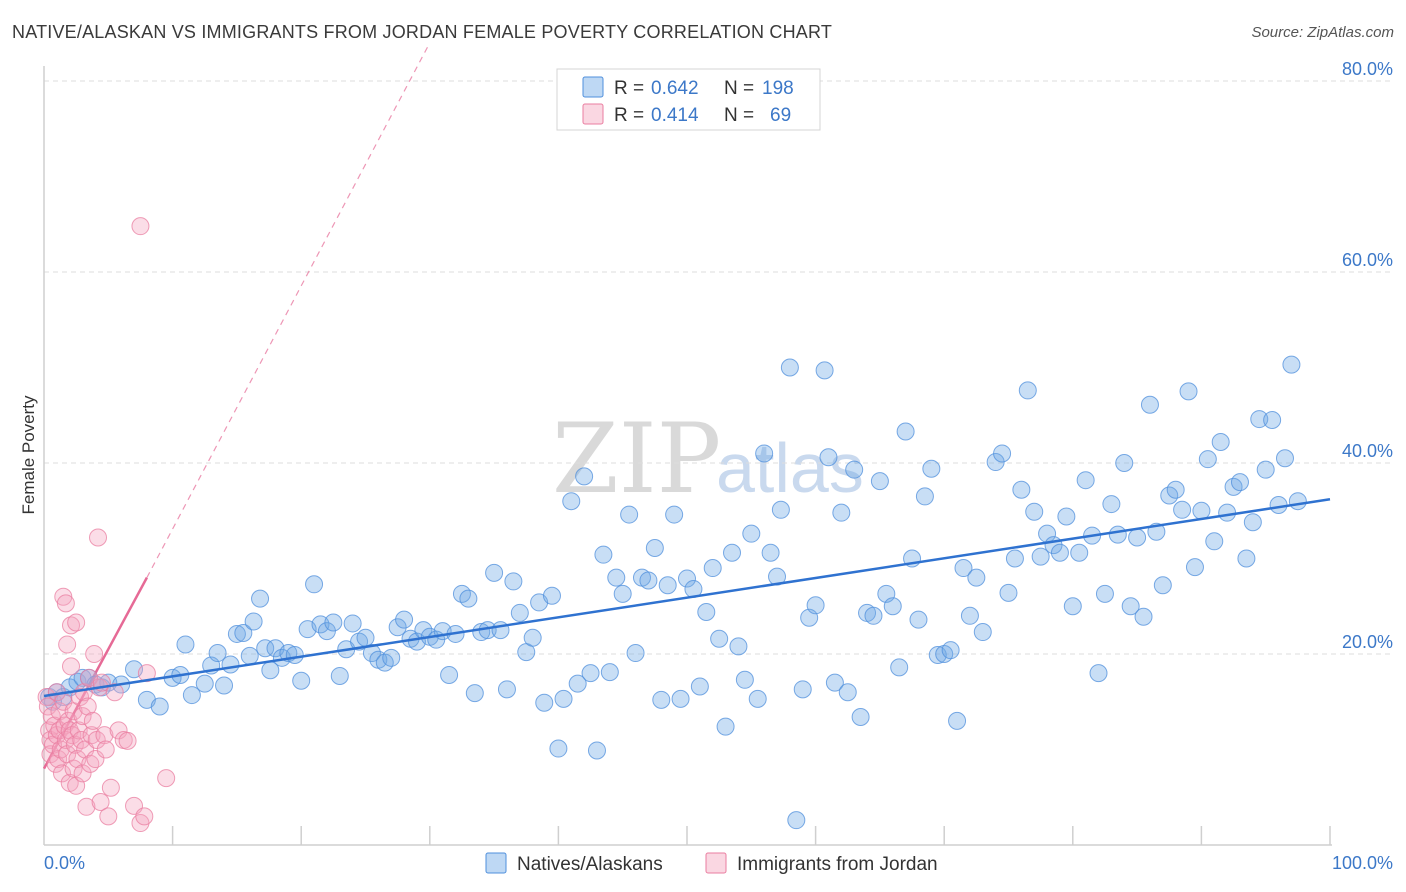 The height and width of the screenshot is (892, 1406). Describe the element at coordinates (629, 88) in the screenshot. I see `legend-r-label-natives: R =` at that location.